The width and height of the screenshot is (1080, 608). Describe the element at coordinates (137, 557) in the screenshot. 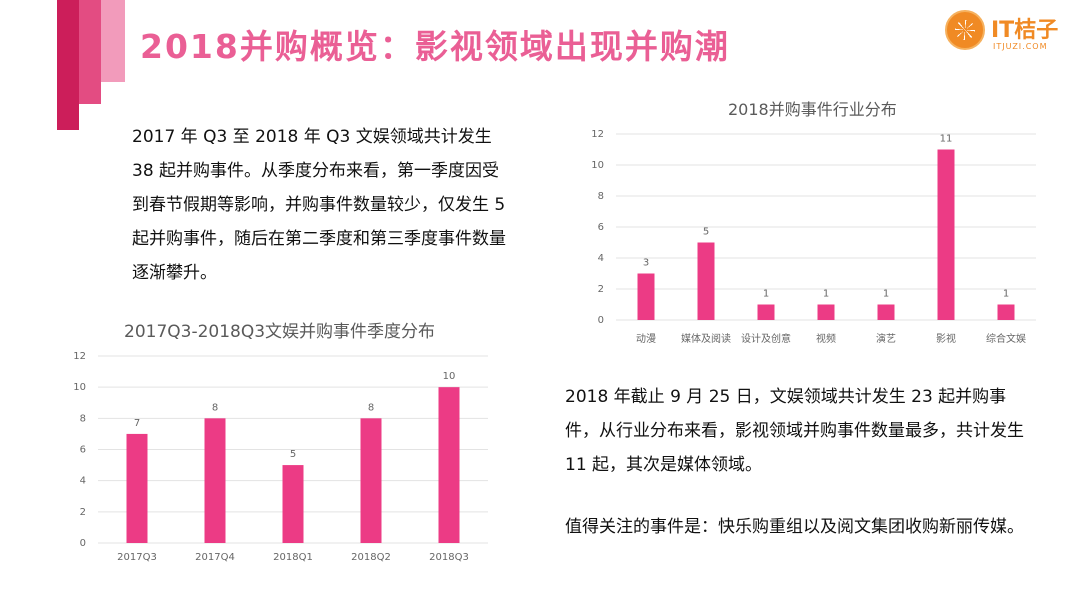

I see `x-tick-label: 2017Q3` at that location.